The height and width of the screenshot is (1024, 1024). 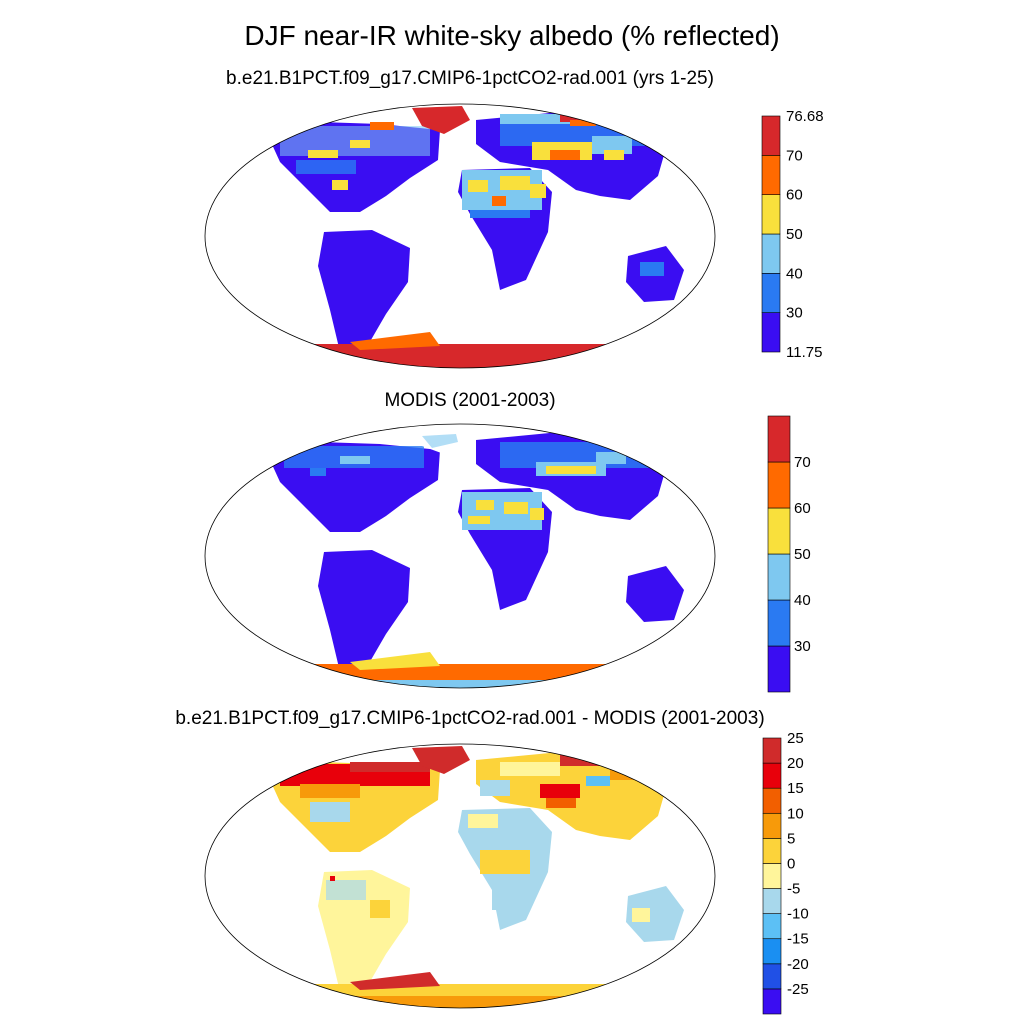 What do you see at coordinates (798, 914) in the screenshot?
I see `colorbar-tick-label: -10` at bounding box center [798, 914].